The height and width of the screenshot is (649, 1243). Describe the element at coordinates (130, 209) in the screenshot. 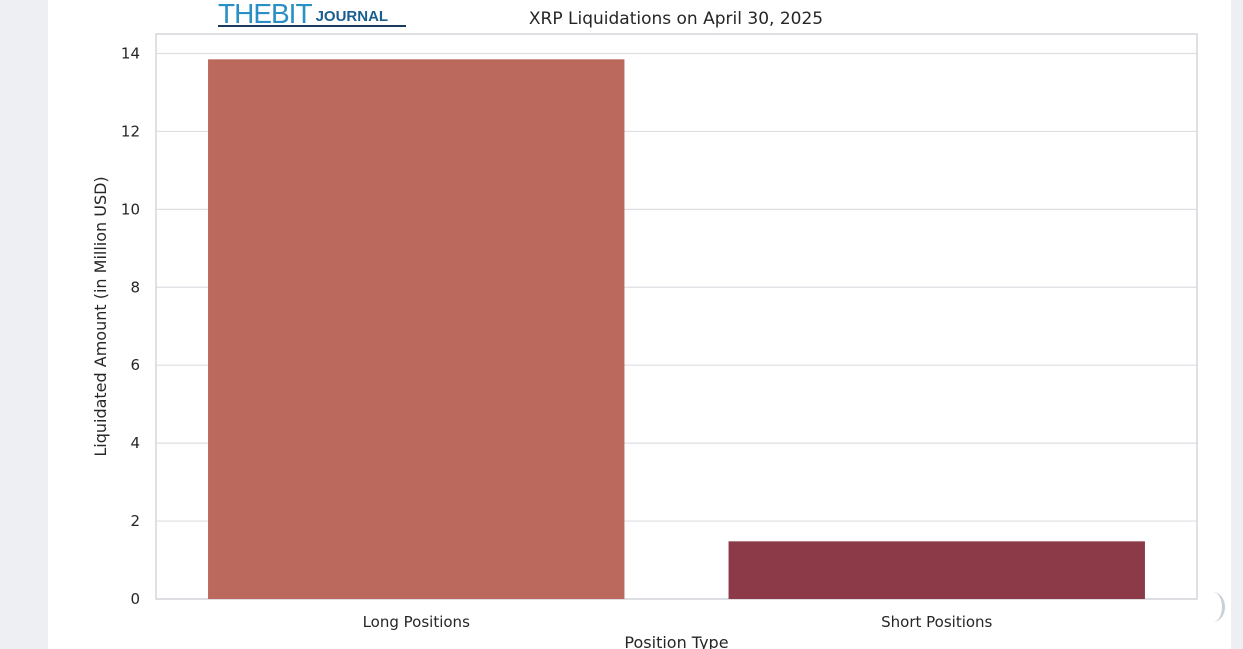

I see `y-tick-label: 10` at that location.